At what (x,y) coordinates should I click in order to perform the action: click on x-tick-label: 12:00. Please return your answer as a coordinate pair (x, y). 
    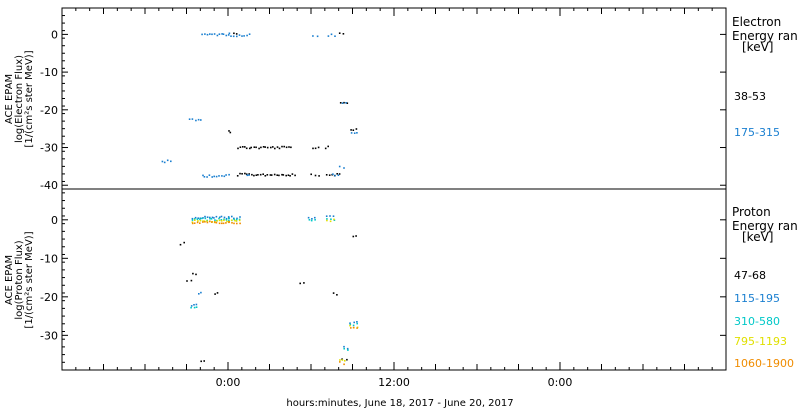
    Looking at the image, I should click on (394, 382).